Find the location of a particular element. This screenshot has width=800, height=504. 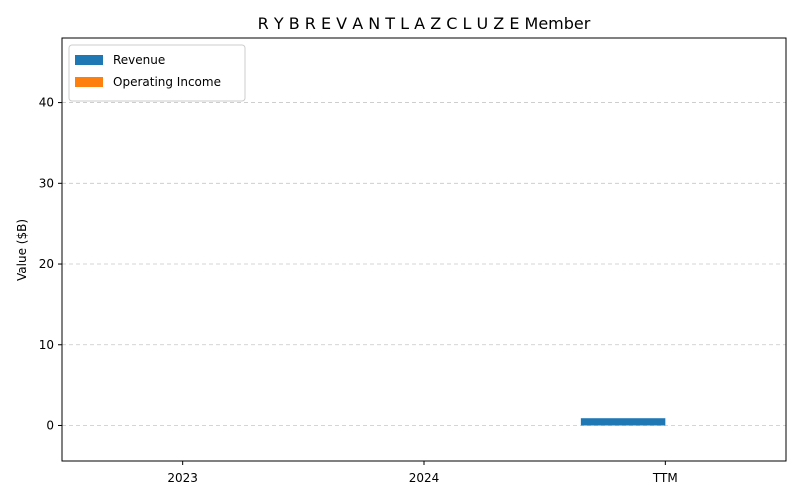

x-tick-label: TTM is located at coordinates (665, 478).